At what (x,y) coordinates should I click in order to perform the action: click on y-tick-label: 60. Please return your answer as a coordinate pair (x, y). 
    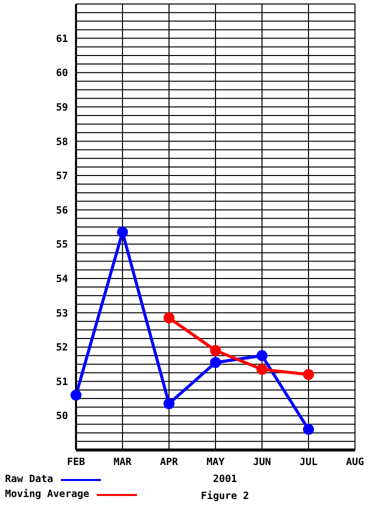
    Looking at the image, I should click on (62, 74).